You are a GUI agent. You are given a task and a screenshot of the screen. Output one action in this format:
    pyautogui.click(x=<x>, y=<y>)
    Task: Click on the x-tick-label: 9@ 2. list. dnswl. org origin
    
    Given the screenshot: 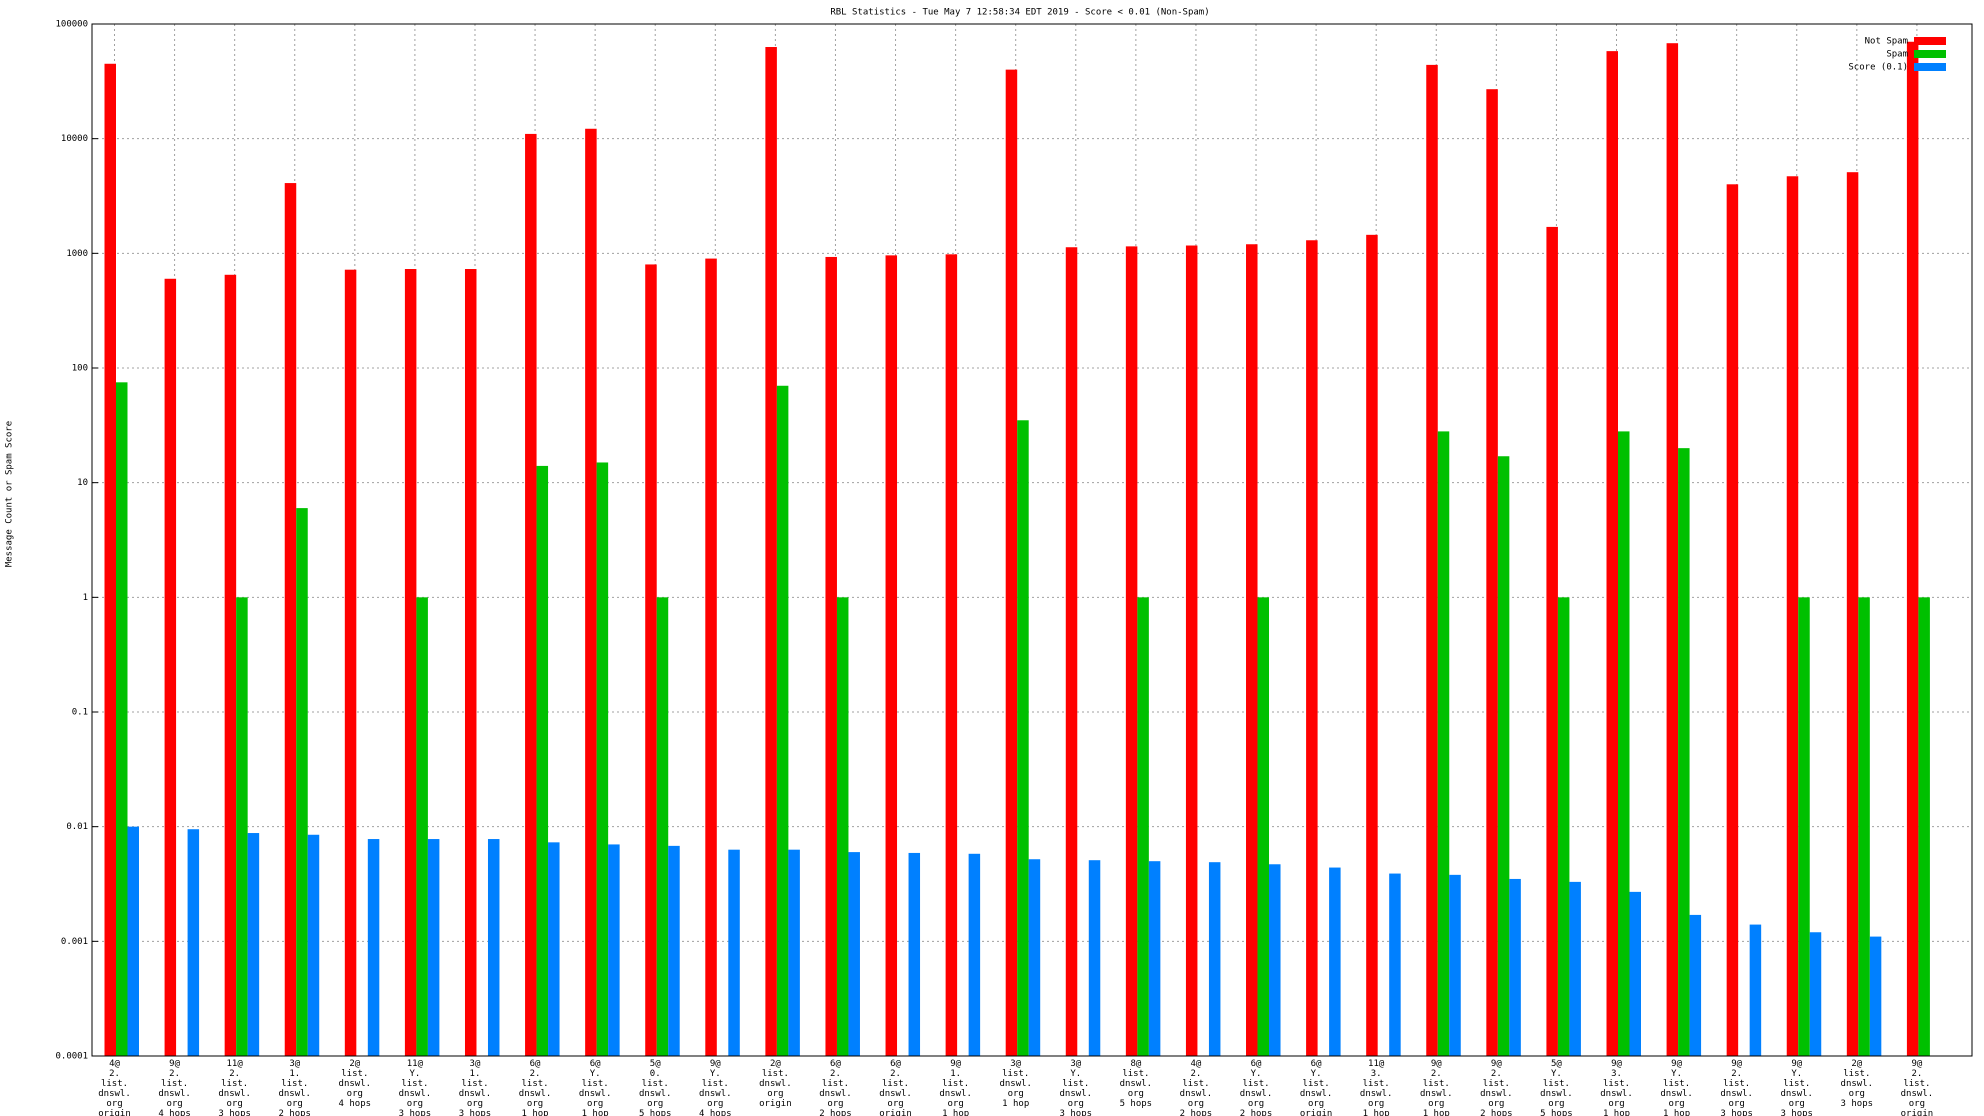 What is the action you would take?
    pyautogui.click(x=1917, y=1087)
    